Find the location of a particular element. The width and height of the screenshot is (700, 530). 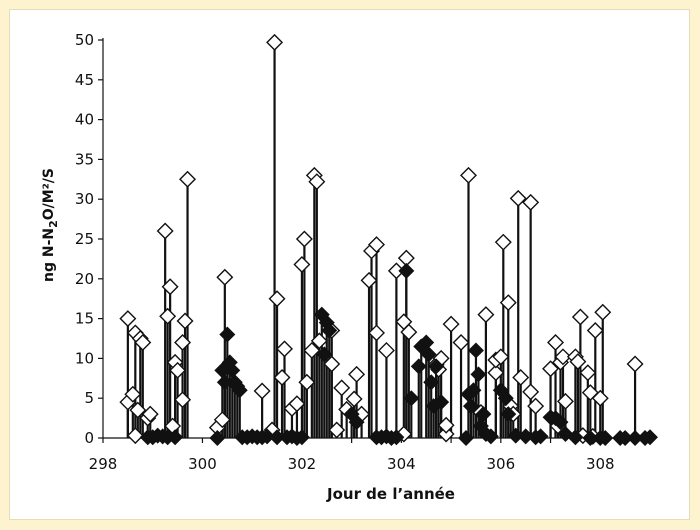

x-tick-label-302: 302 is located at coordinates (302, 464).